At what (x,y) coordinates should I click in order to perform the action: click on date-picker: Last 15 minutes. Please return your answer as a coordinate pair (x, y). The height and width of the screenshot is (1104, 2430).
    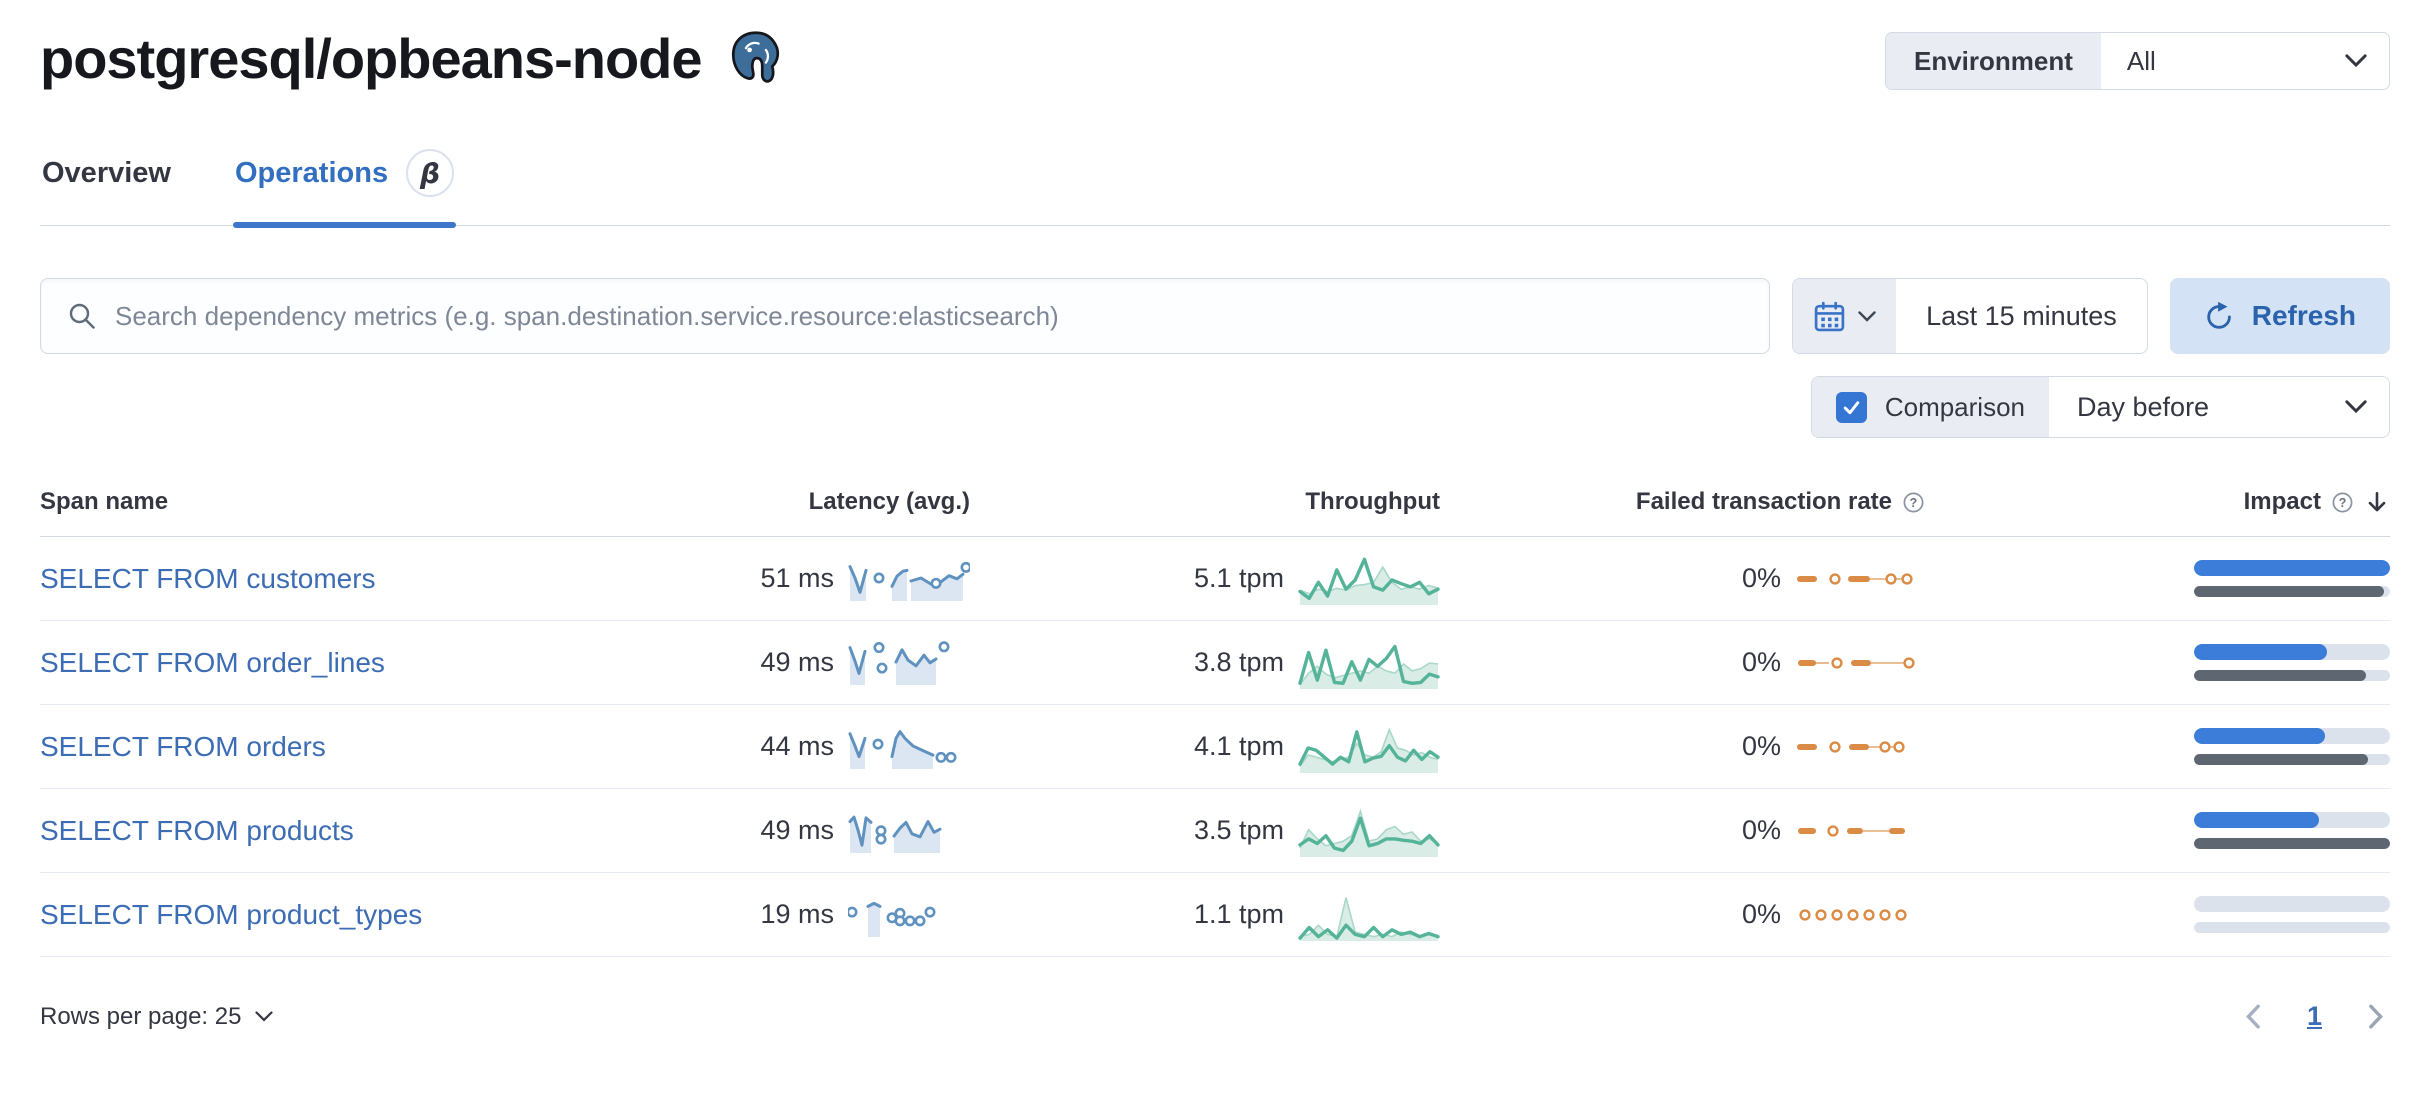
    Looking at the image, I should click on (1970, 316).